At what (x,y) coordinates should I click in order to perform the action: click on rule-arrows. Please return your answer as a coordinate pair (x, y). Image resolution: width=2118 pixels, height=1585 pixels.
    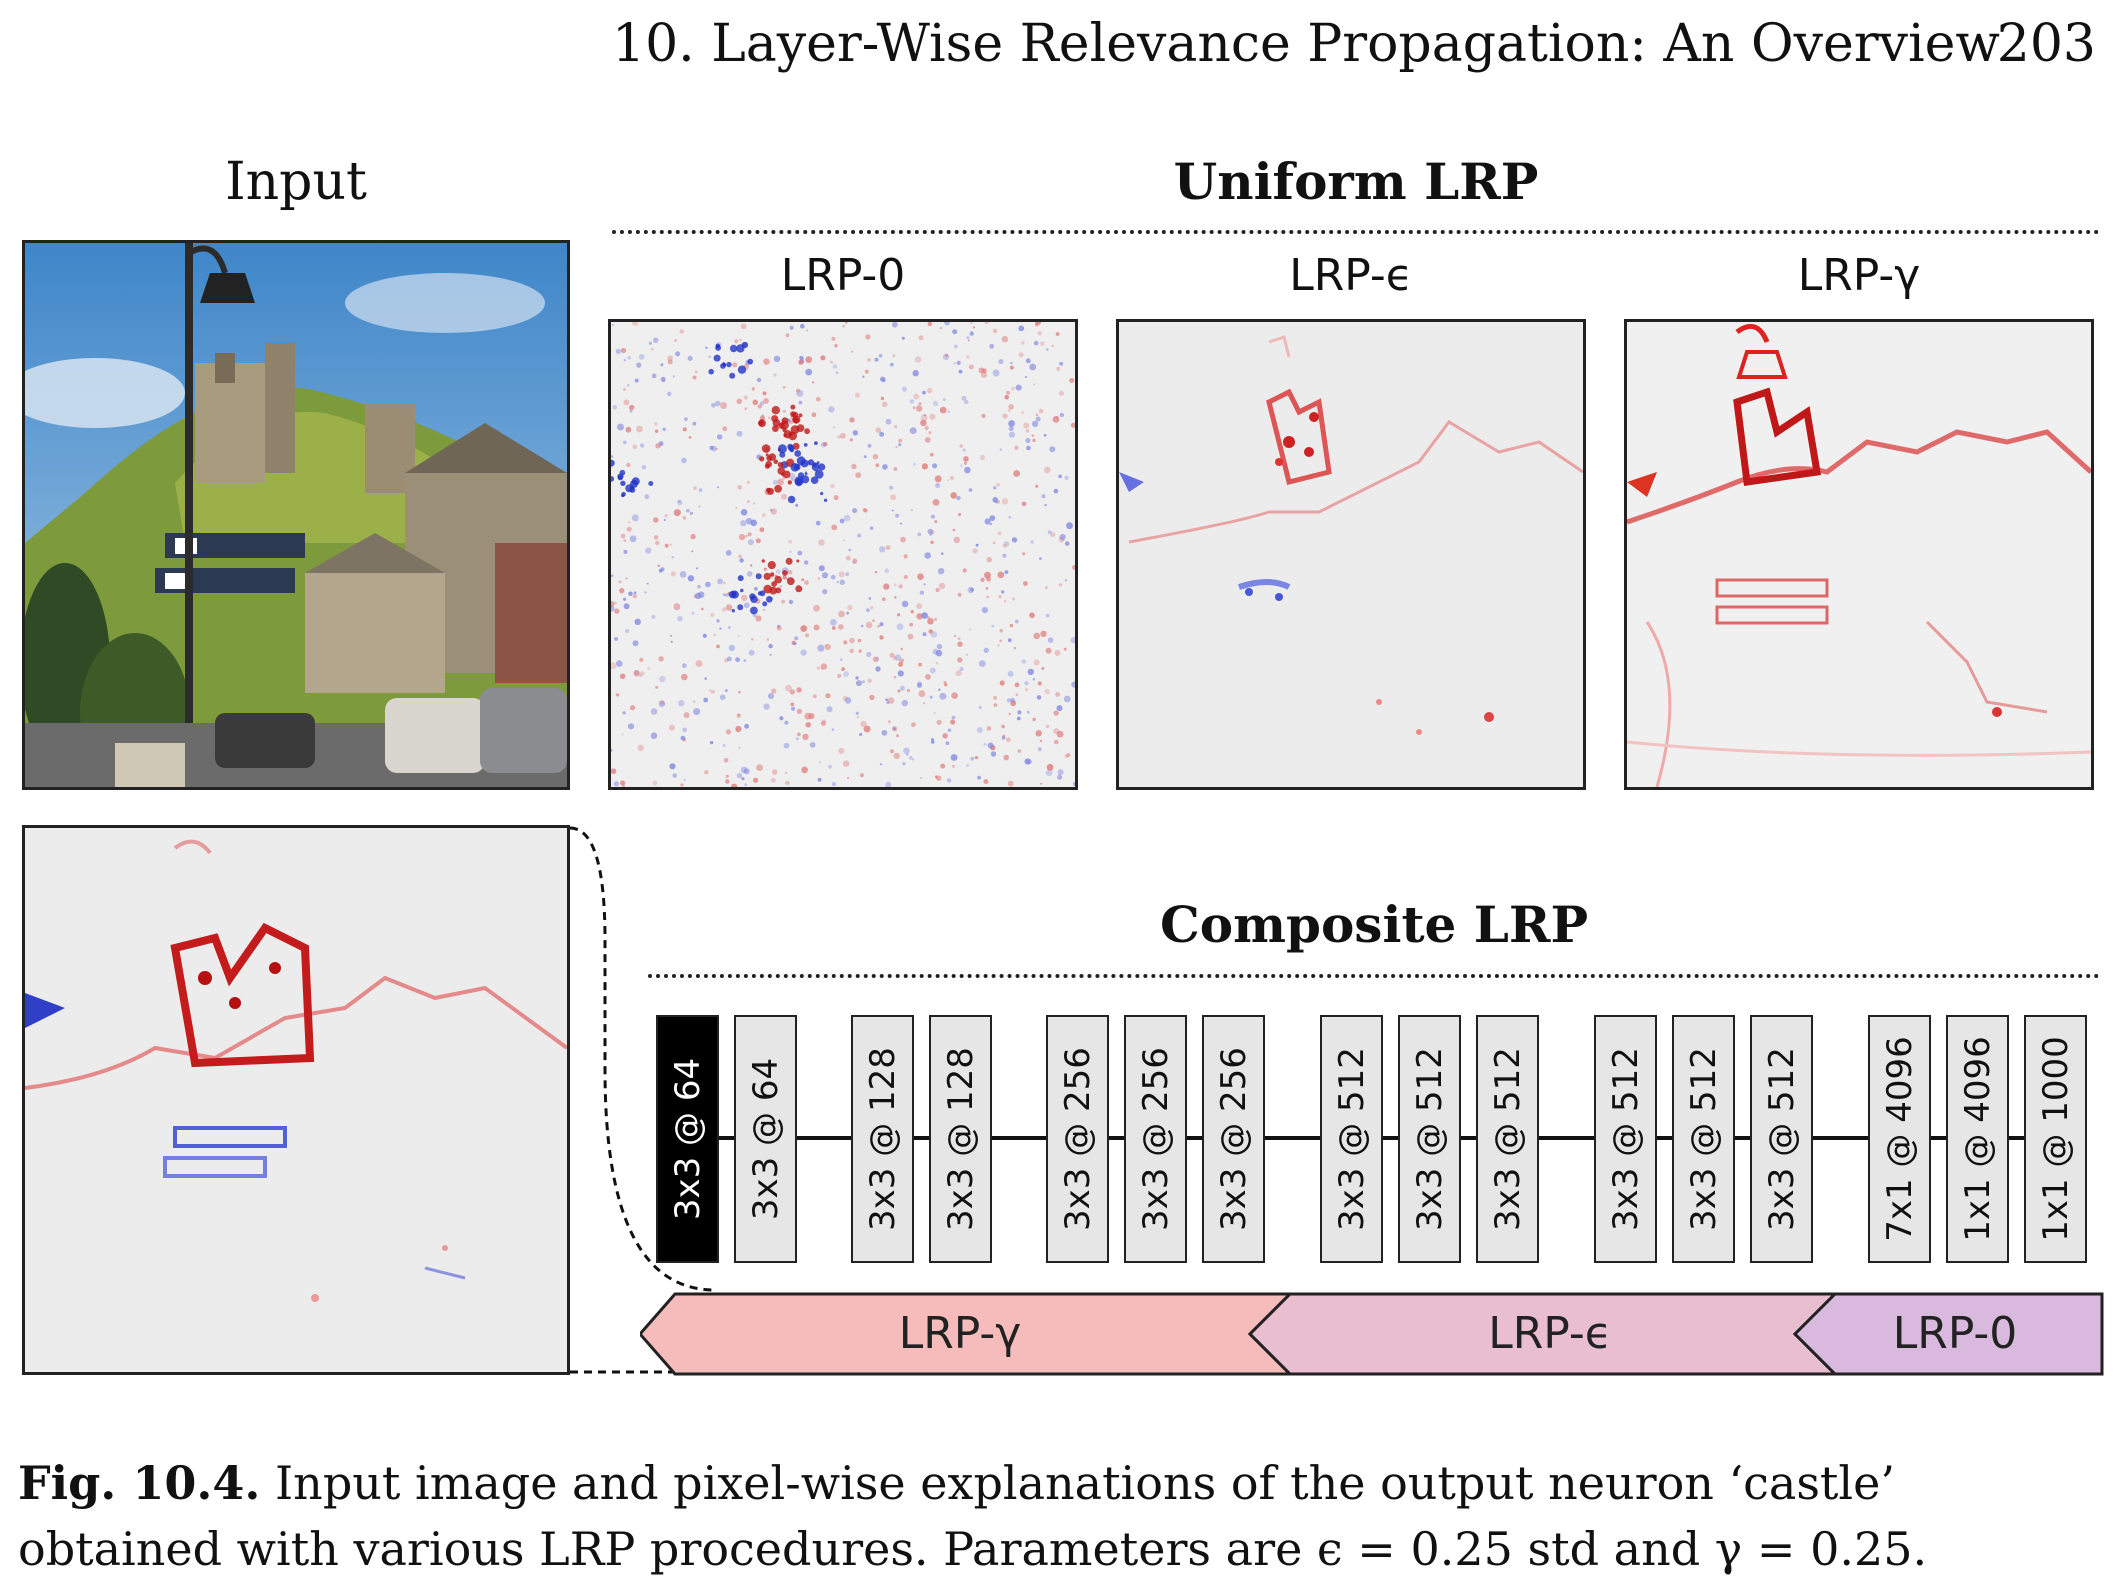
    Looking at the image, I should click on (1372, 1334).